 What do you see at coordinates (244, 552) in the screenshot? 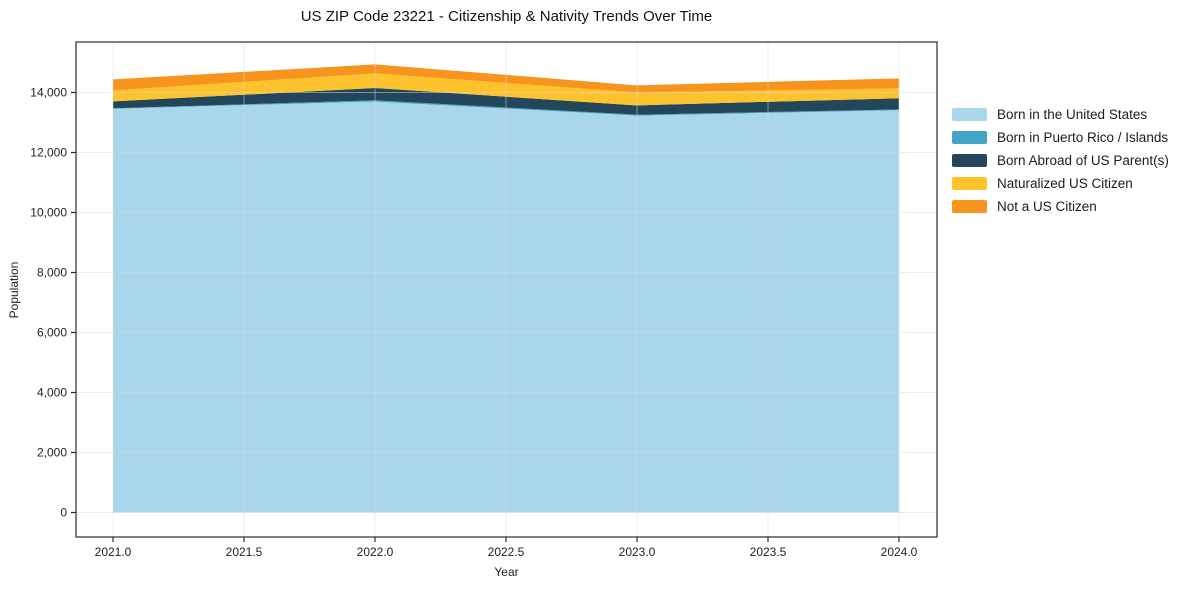
I see `x-tick-label: 2021.5` at bounding box center [244, 552].